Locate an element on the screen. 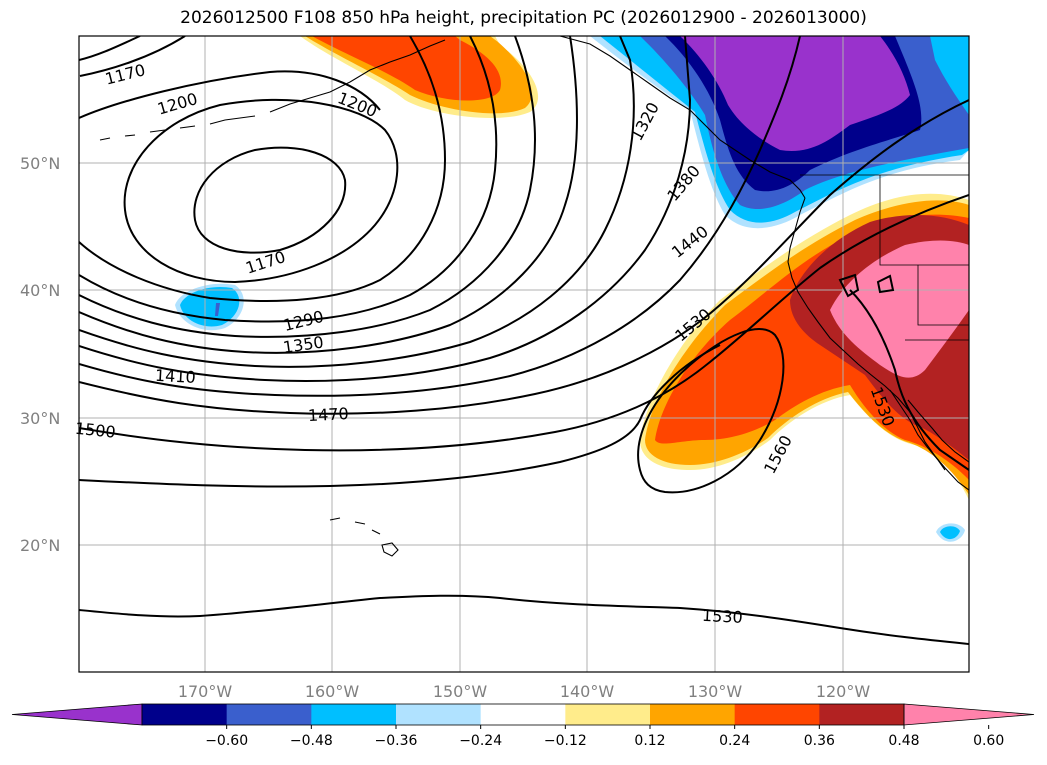  colorbar-tick-label: 0.24 is located at coordinates (734, 741).